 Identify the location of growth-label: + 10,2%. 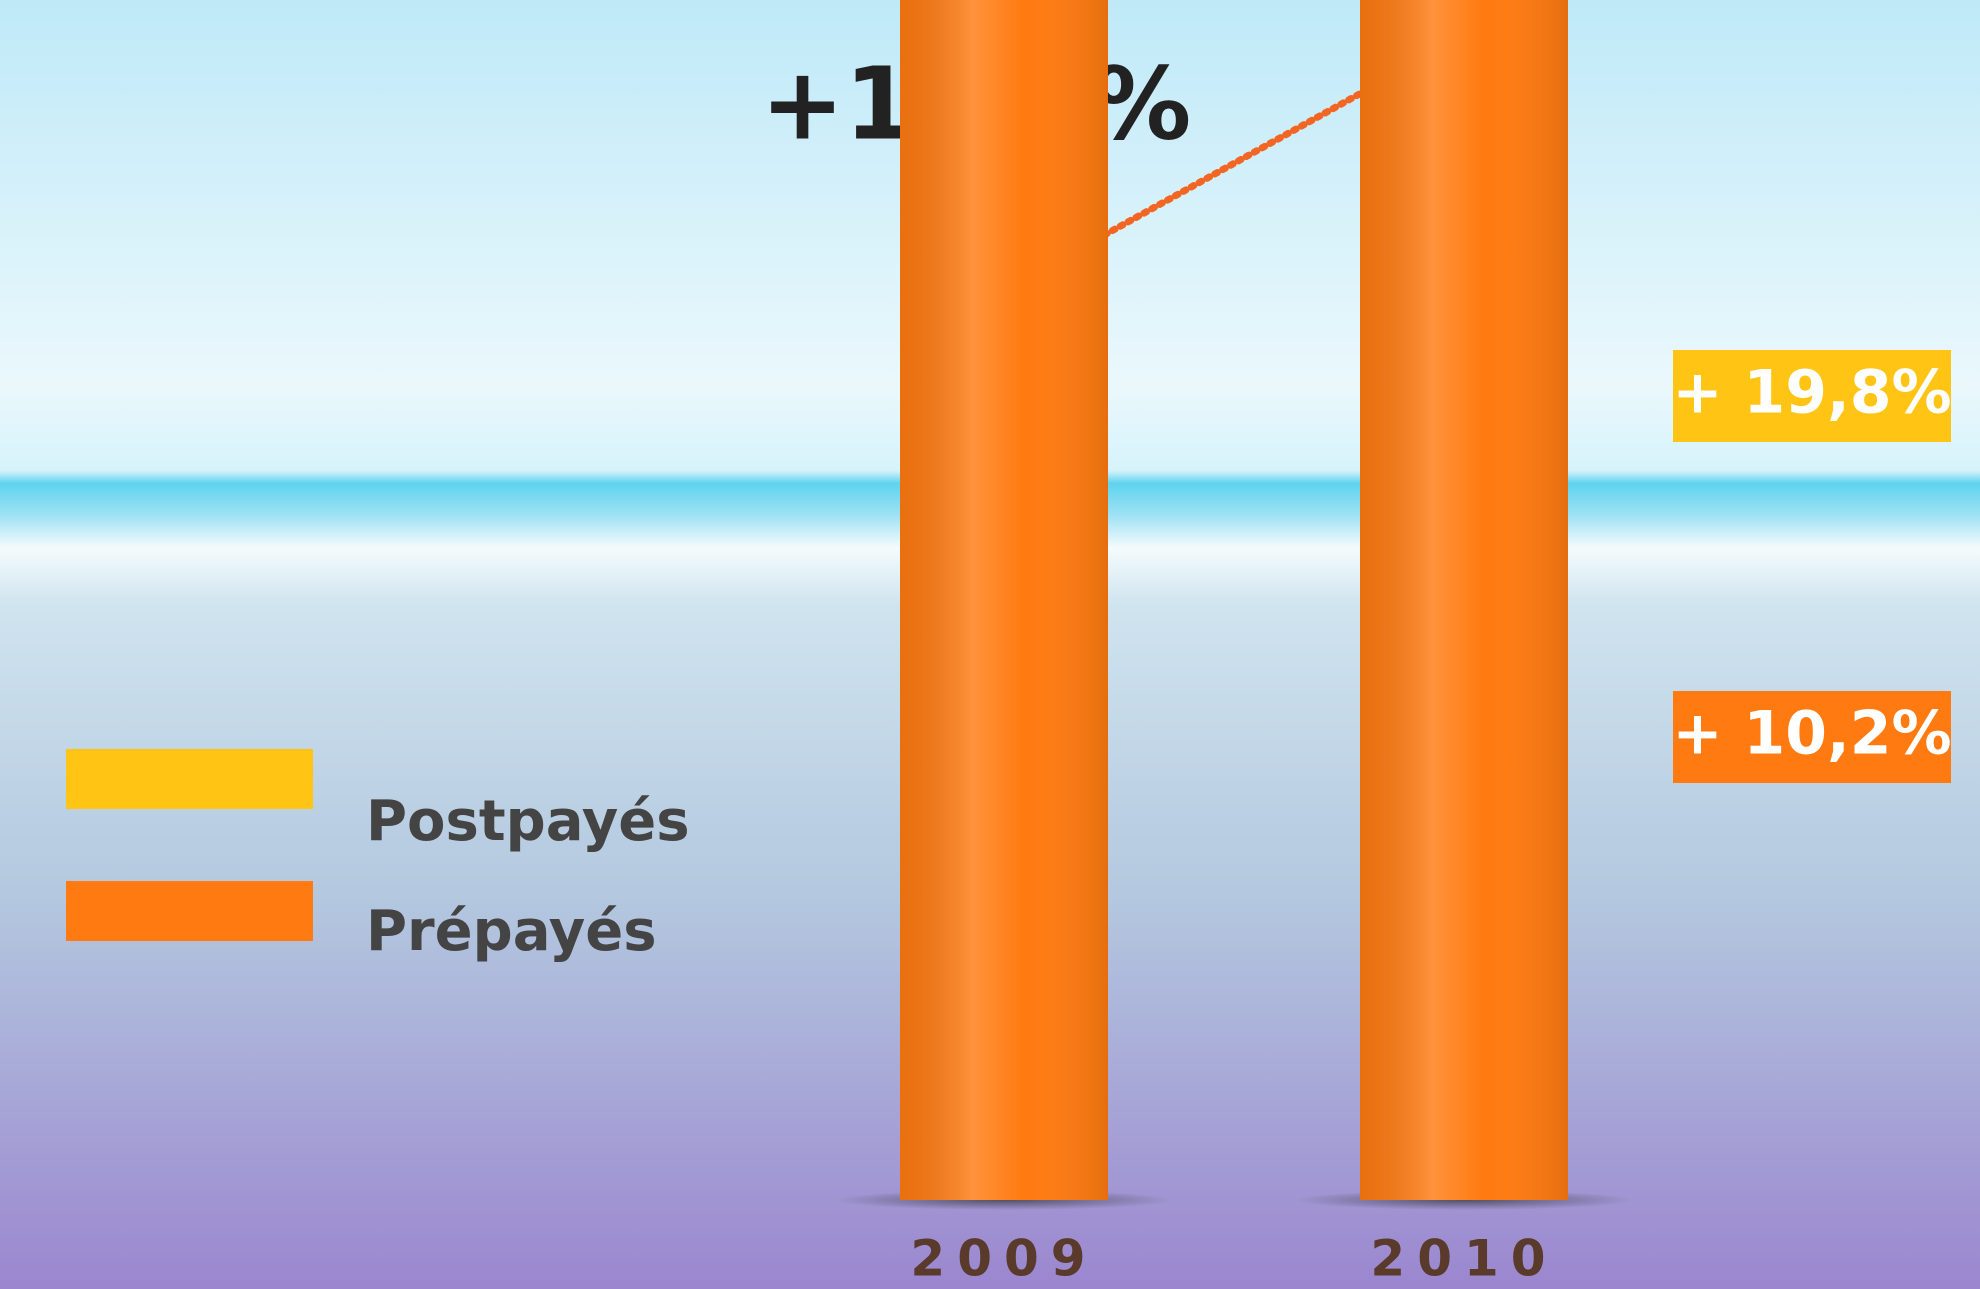
(1811, 734).